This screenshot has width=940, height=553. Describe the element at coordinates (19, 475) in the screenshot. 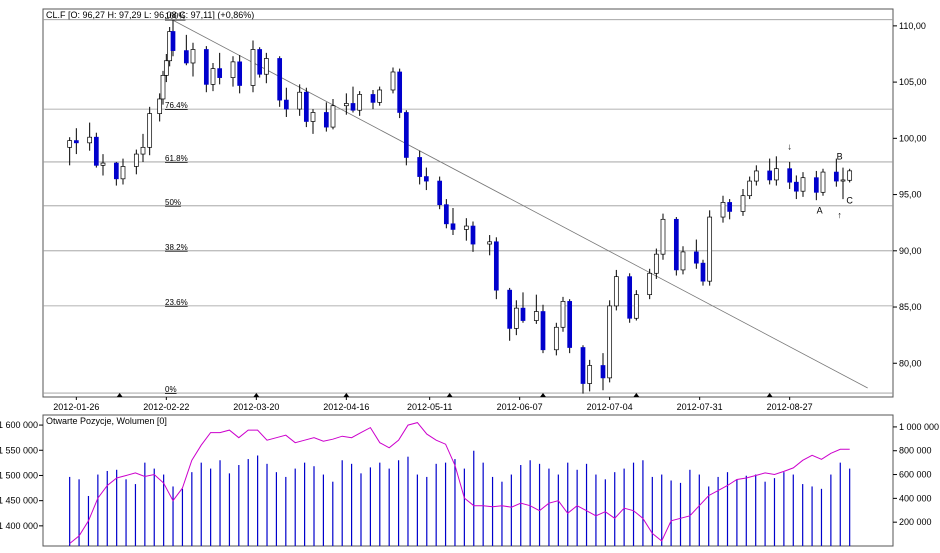

I see `left-tick-label: 1 500 000` at that location.